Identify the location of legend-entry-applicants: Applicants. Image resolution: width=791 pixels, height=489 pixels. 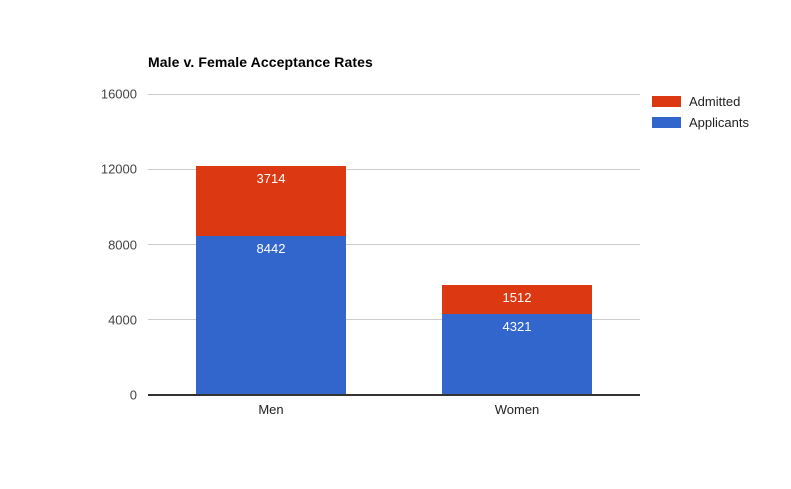
(700, 122).